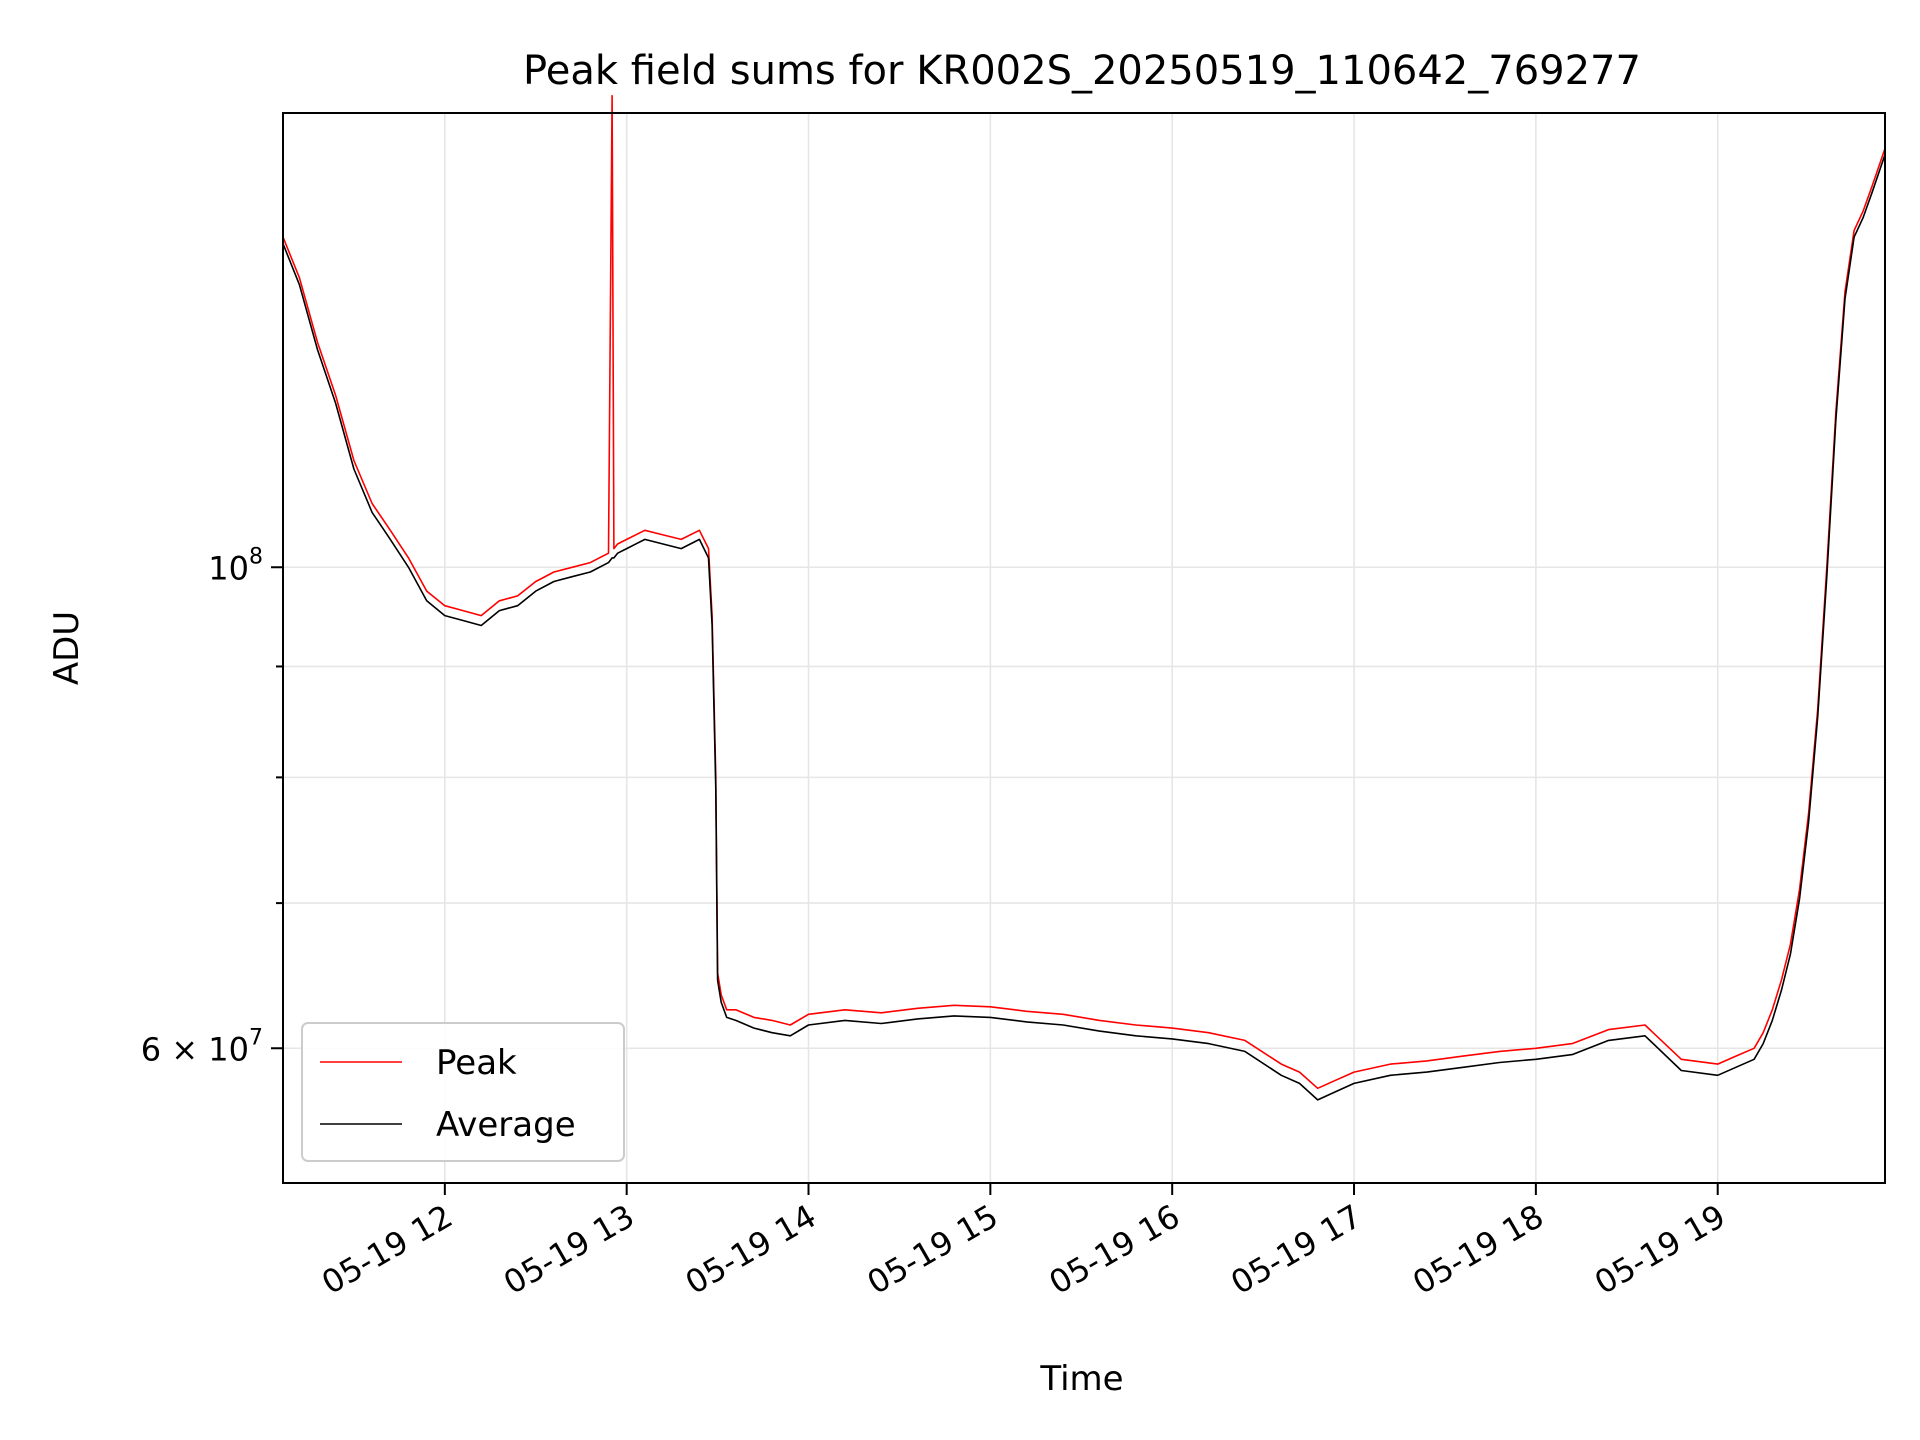 Image resolution: width=1920 pixels, height=1440 pixels. Describe the element at coordinates (506, 1125) in the screenshot. I see `legend-label: Average` at that location.